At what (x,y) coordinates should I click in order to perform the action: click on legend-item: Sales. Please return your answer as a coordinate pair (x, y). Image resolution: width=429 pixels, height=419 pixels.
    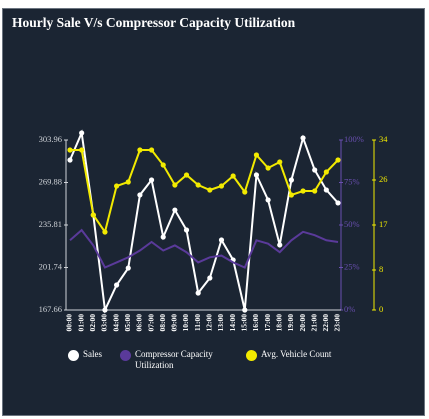
    Looking at the image, I should click on (95, 355).